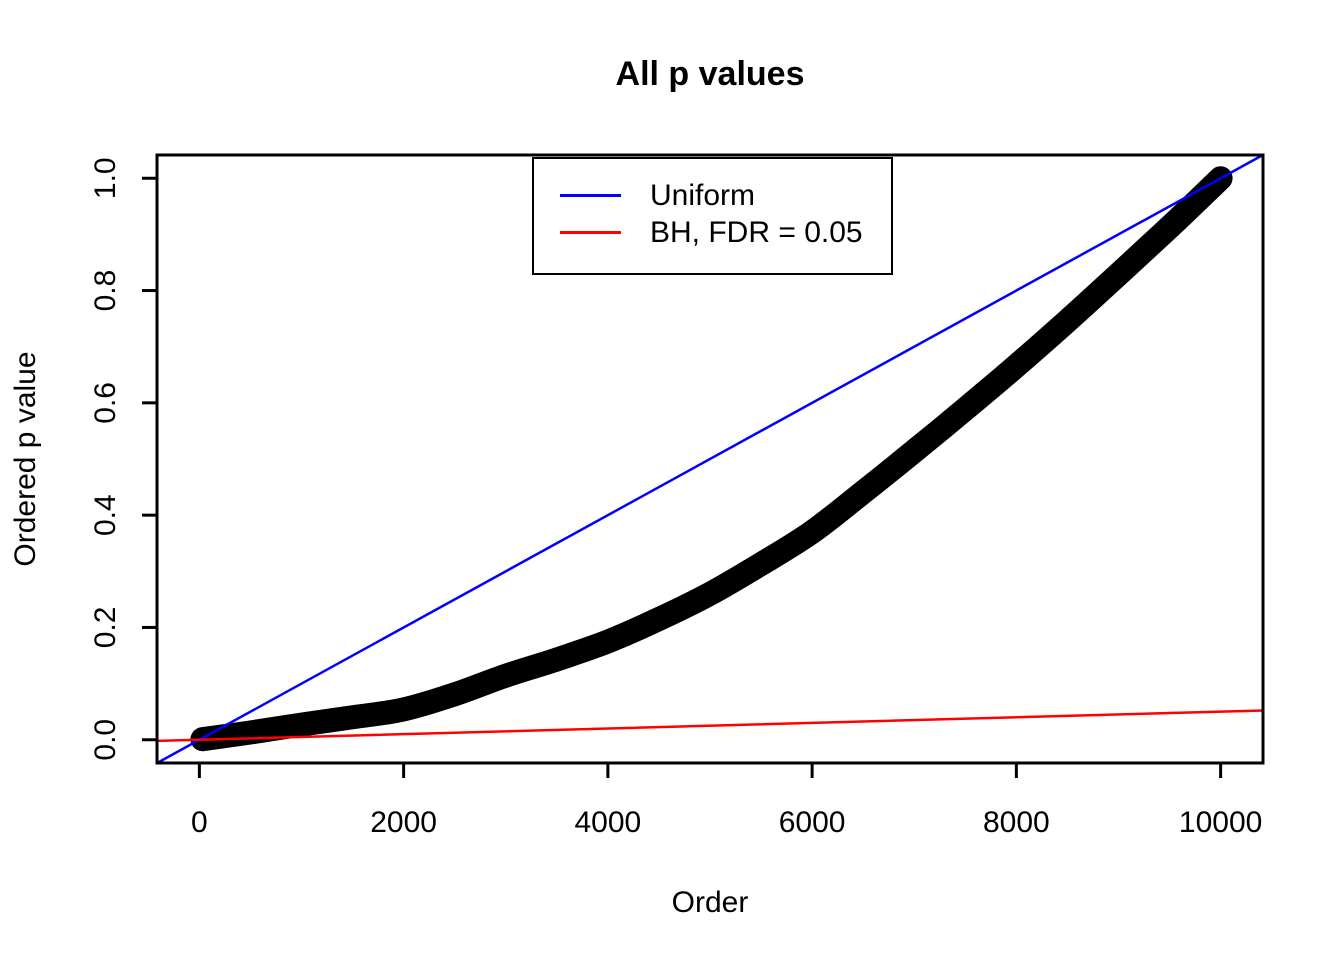 The height and width of the screenshot is (960, 1344). I want to click on x-tick-label: 10000, so click(1220, 822).